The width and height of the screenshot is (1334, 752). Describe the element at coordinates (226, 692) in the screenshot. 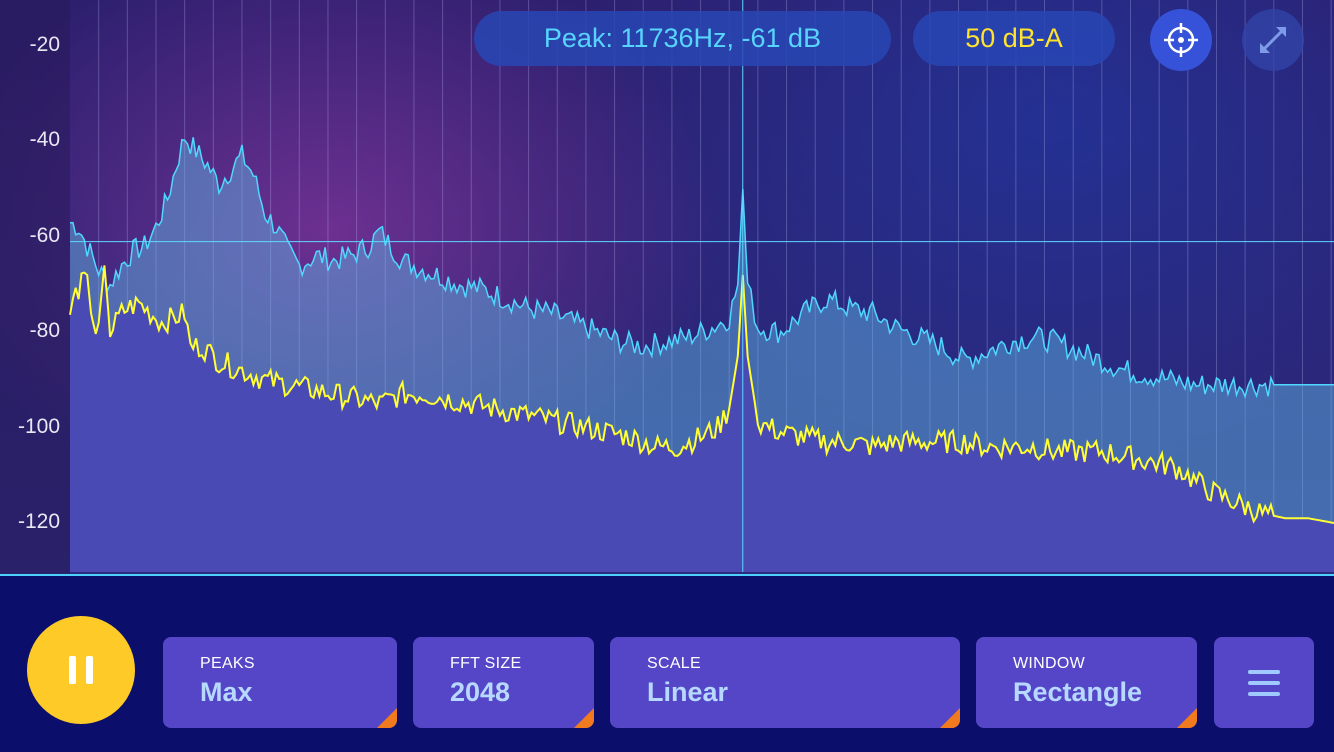

I see `peaks-value: Max` at that location.